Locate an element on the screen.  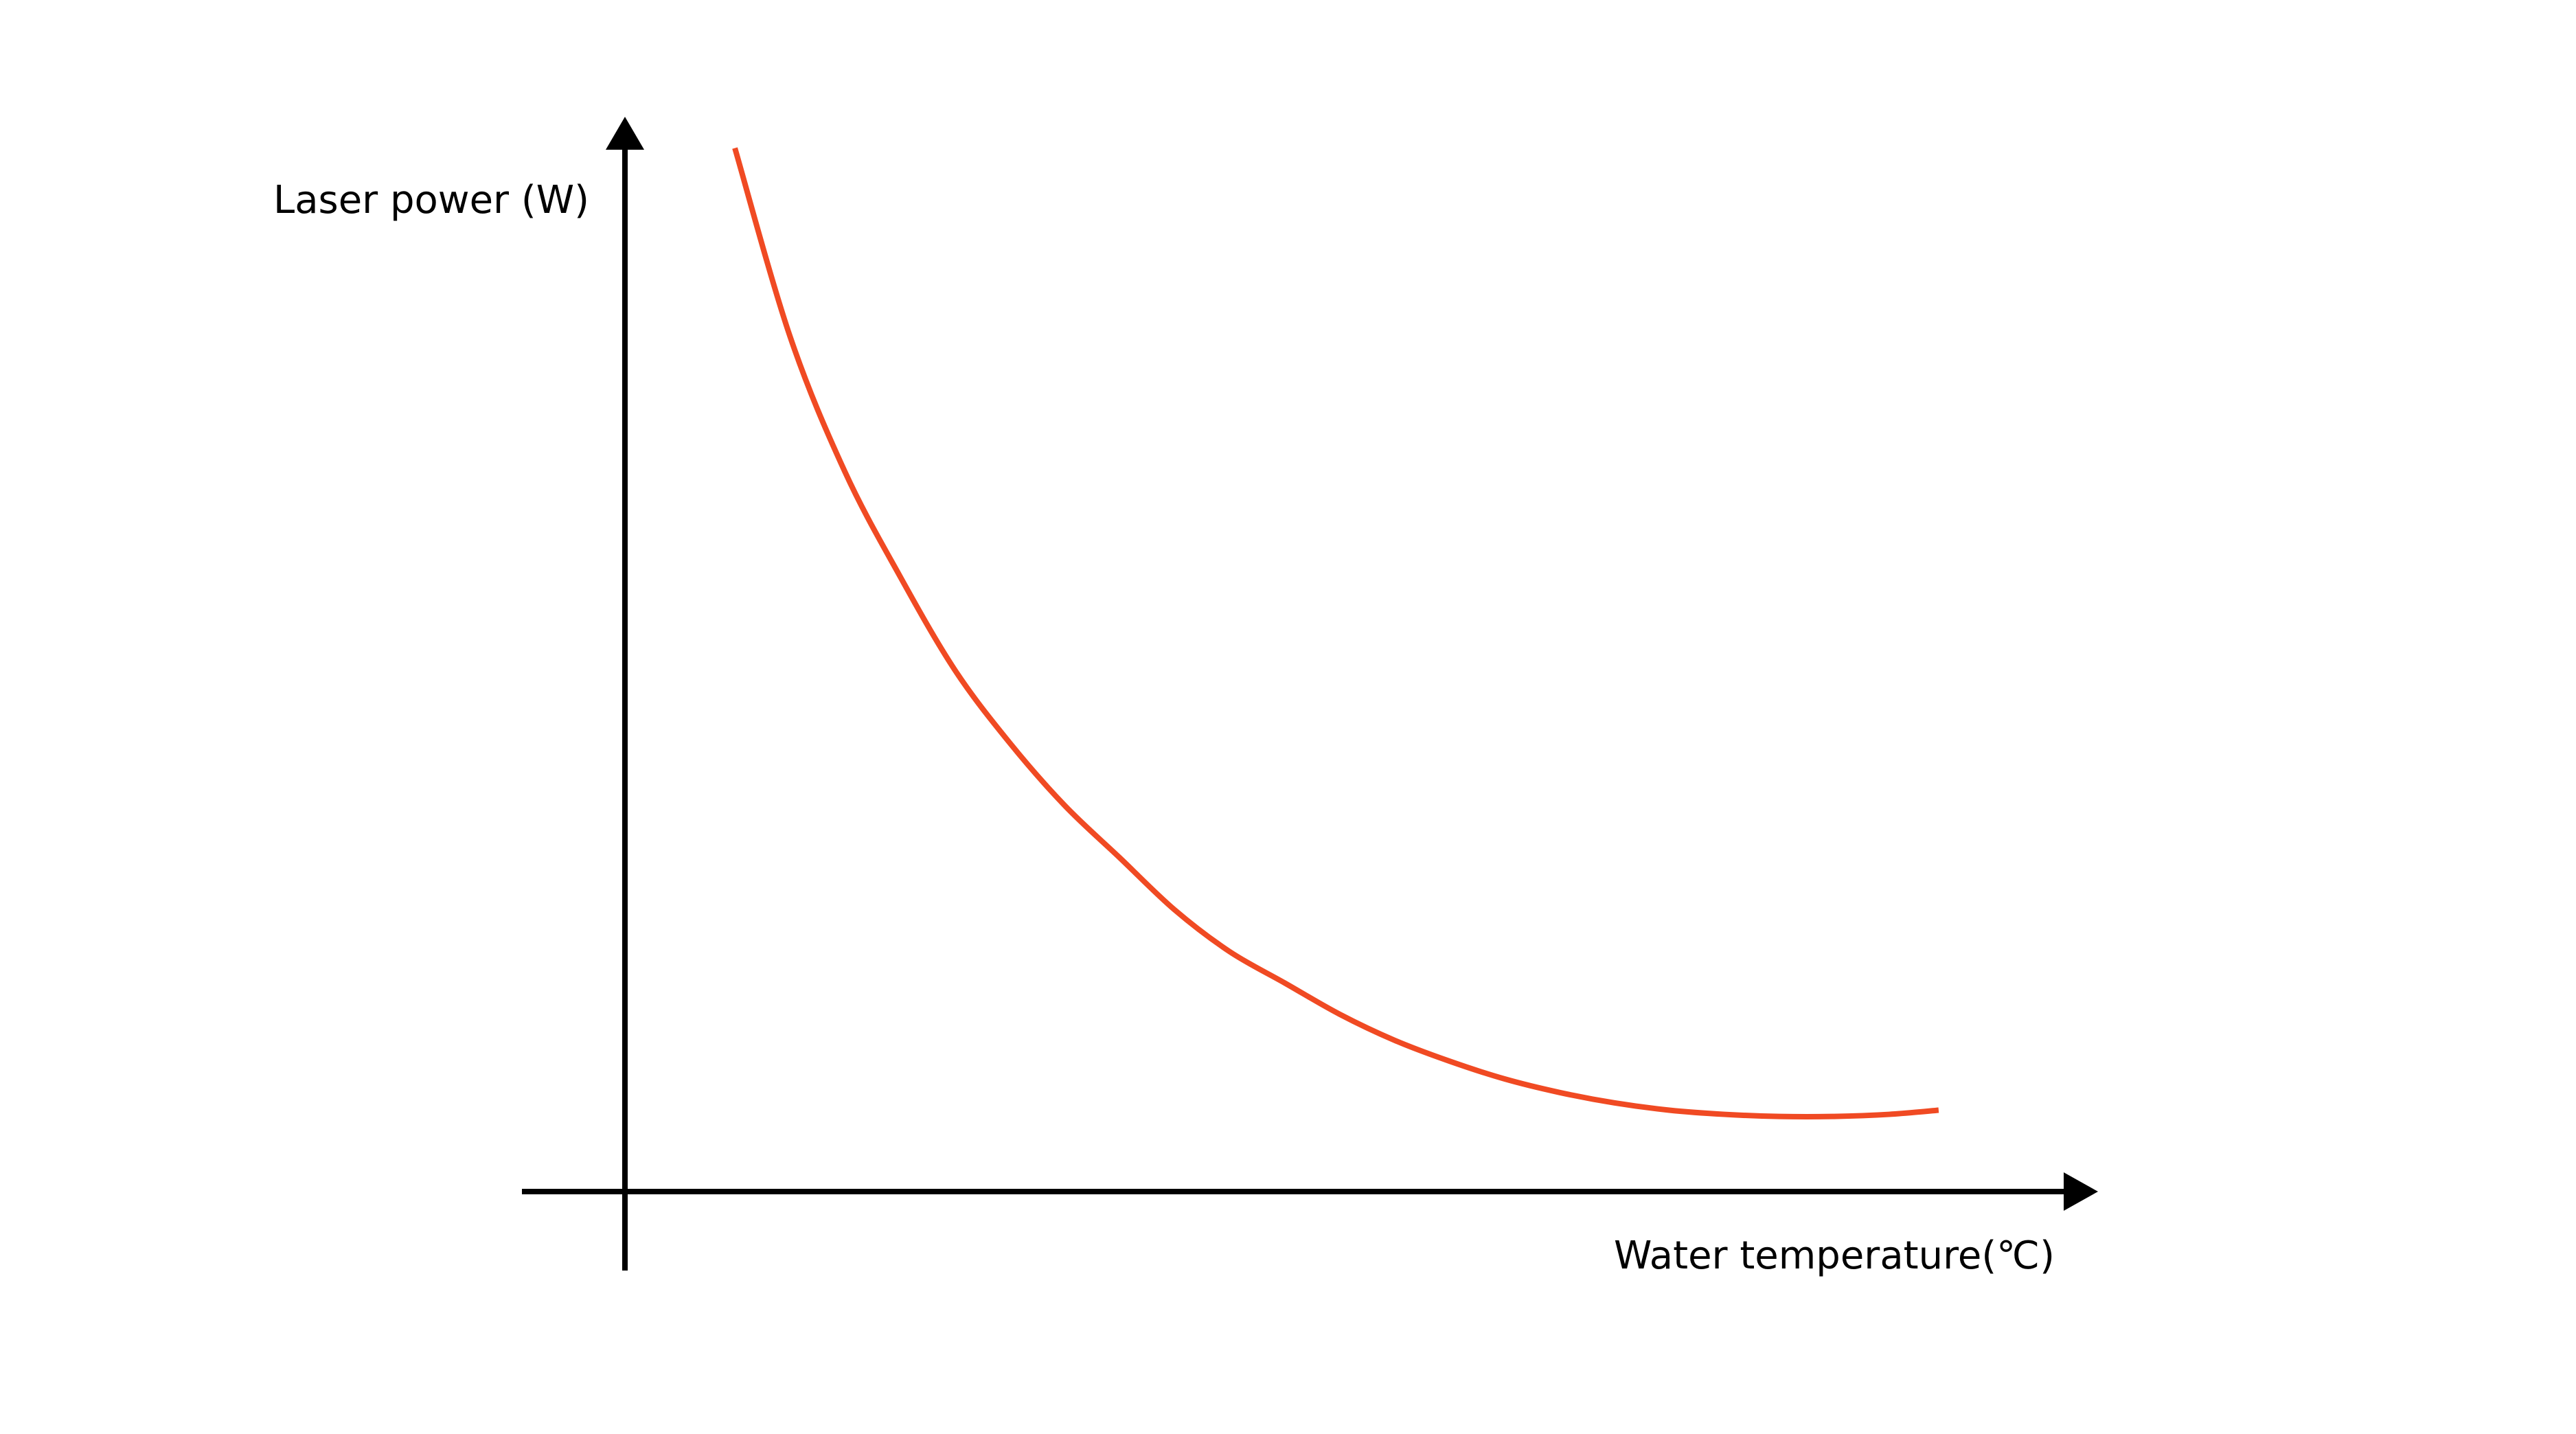
y-axis-label: Laser power (W) is located at coordinates (431, 200).